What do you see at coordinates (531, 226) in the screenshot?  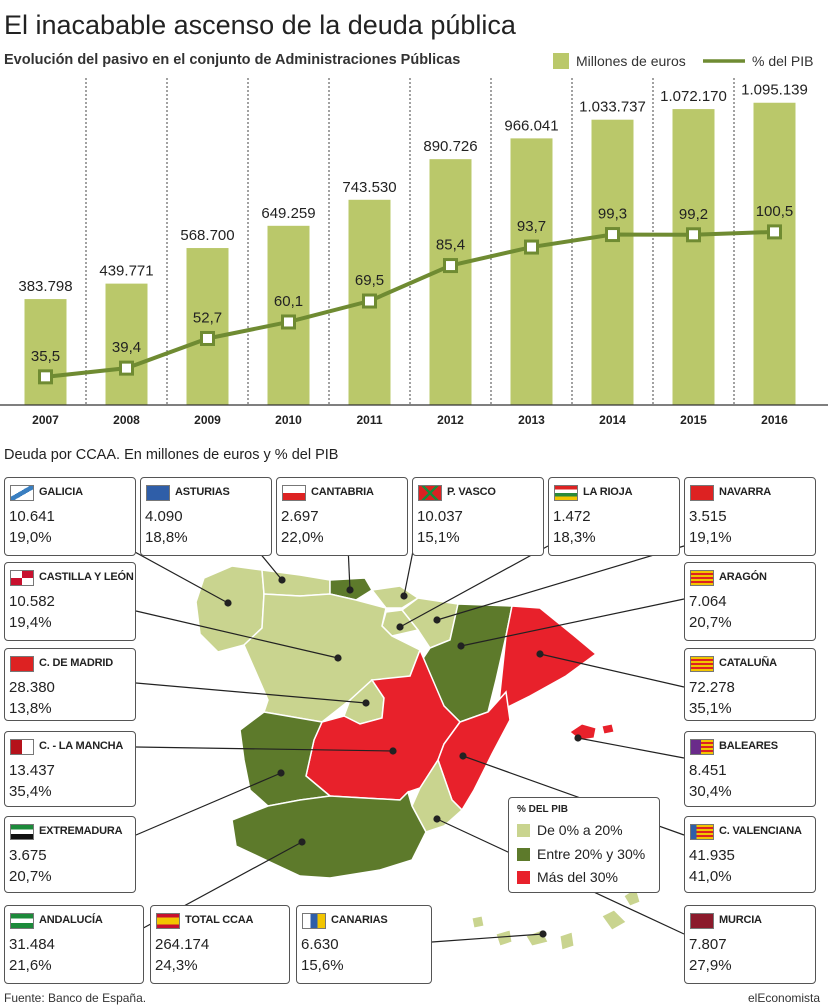 I see `pib-value-label: 93,7` at bounding box center [531, 226].